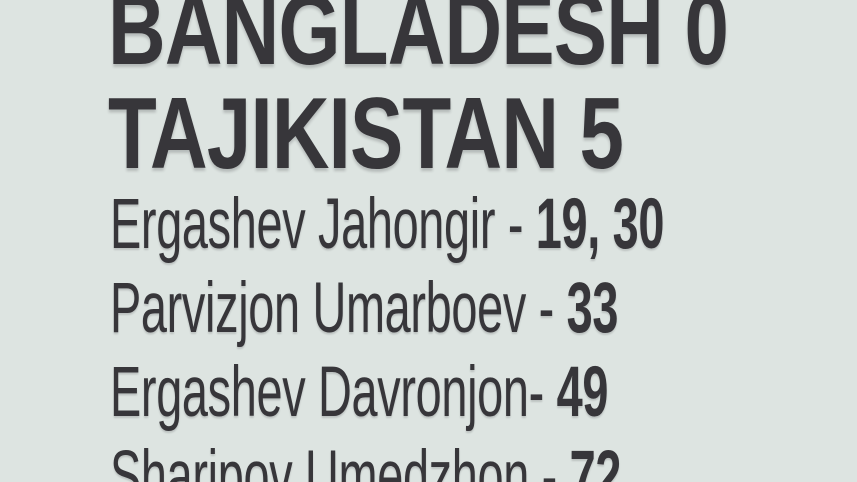 The width and height of the screenshot is (857, 482). I want to click on team1-score-line: BANGLADESH 0, so click(418, 40).